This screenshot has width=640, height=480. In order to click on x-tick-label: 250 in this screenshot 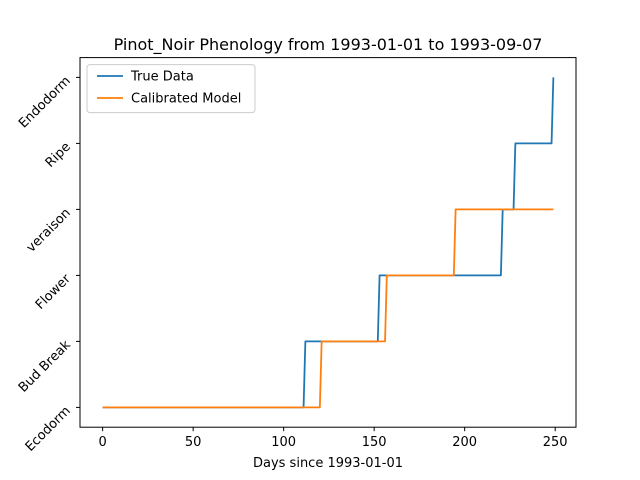, I will do `click(555, 442)`.